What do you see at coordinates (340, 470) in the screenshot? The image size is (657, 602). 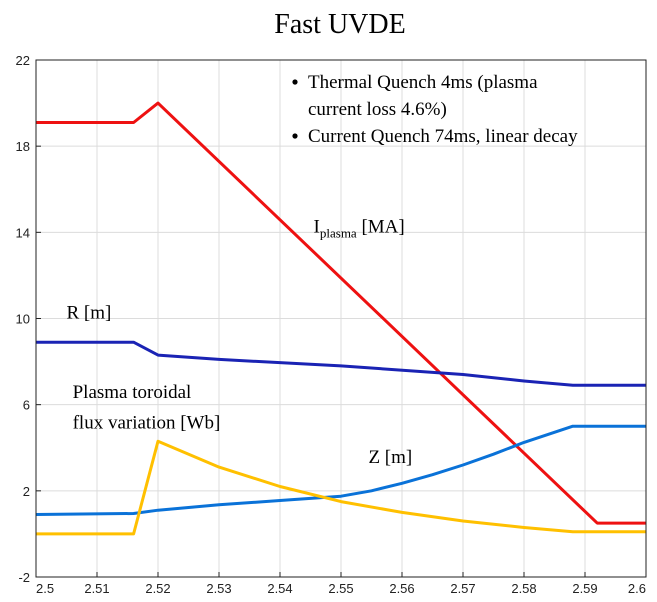 I see `z-position-line` at bounding box center [340, 470].